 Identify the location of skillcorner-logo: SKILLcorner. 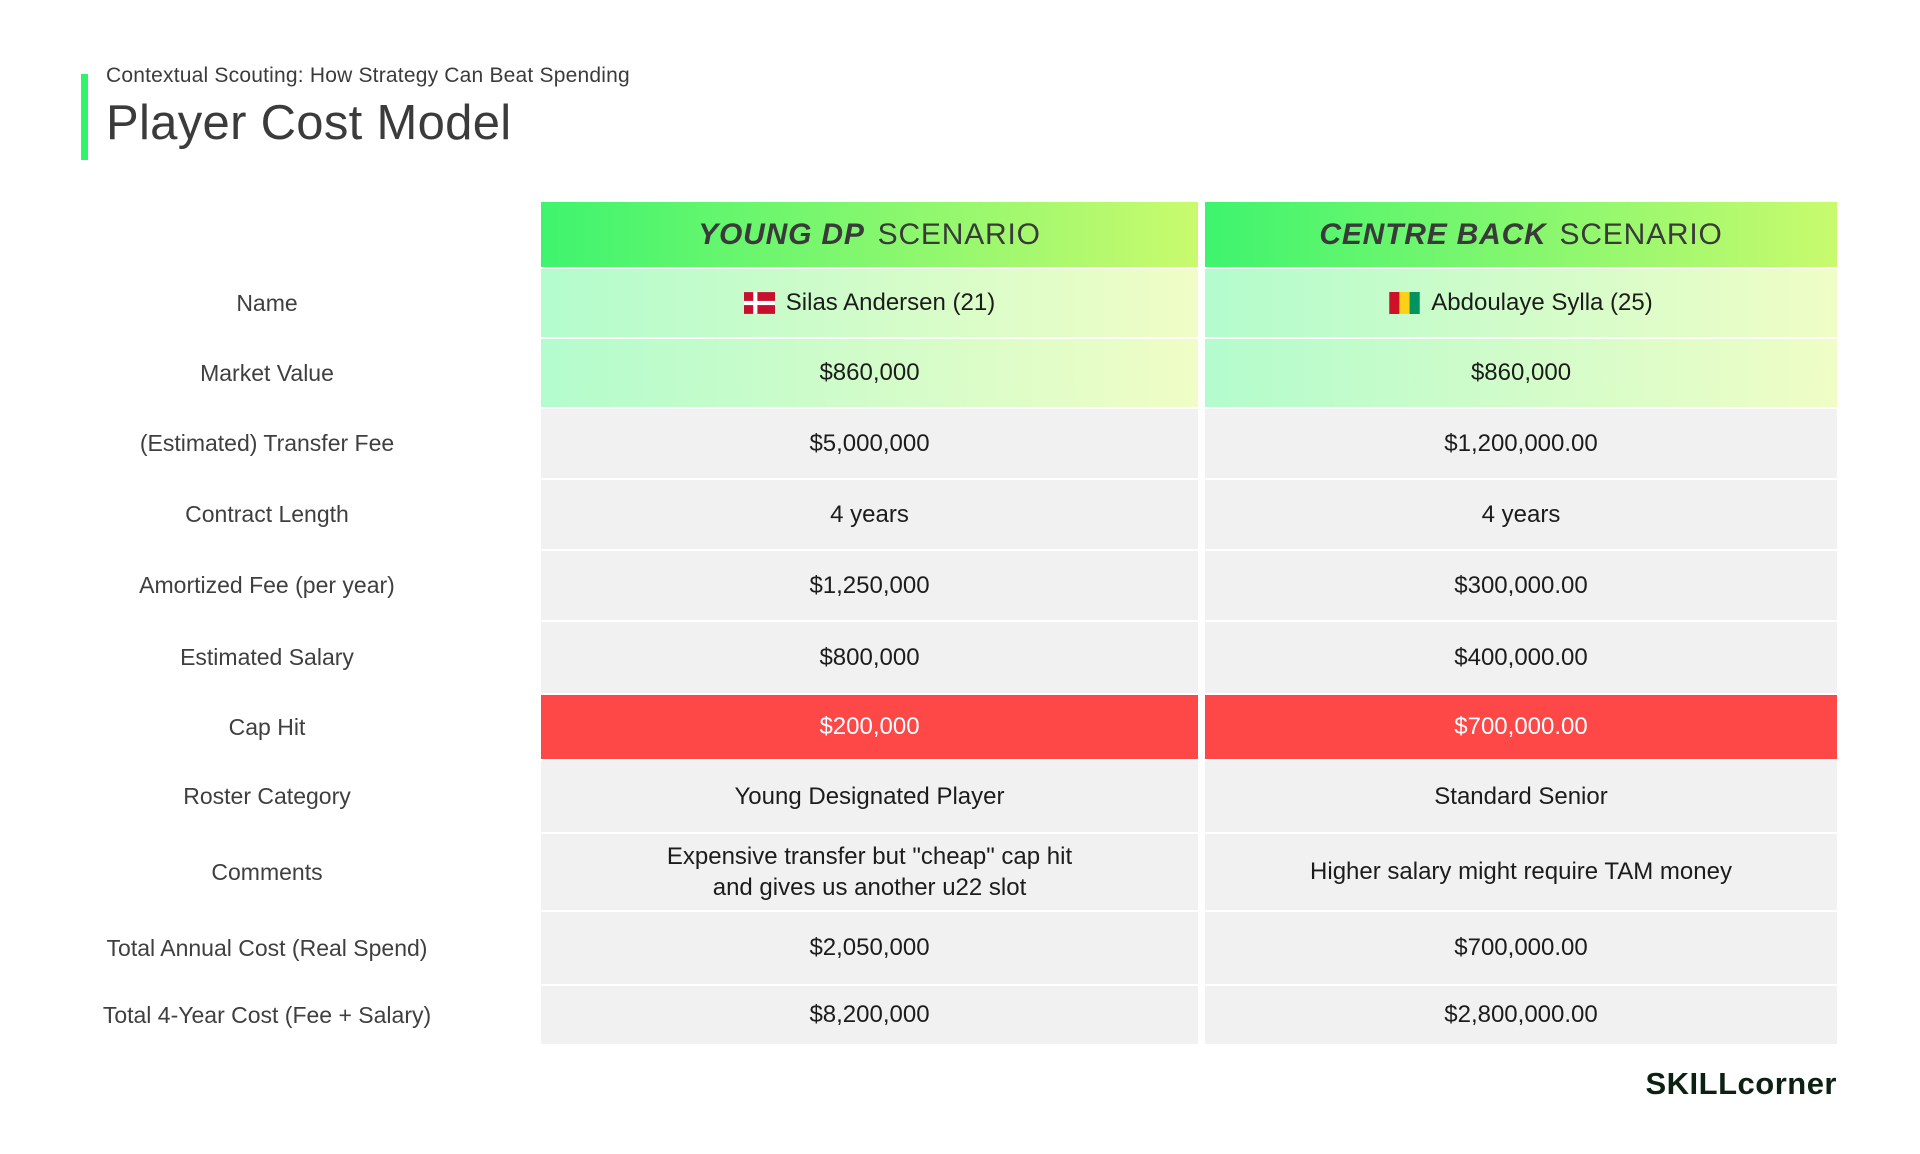
(1741, 1083).